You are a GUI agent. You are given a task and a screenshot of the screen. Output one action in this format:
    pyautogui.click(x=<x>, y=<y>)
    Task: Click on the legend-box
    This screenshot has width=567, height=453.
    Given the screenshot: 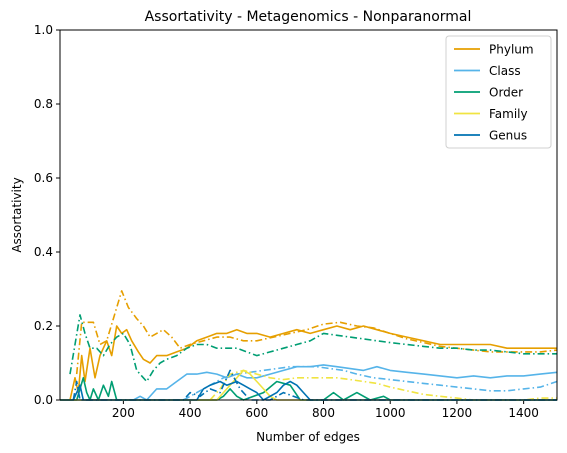 What is the action you would take?
    pyautogui.click(x=498, y=92)
    